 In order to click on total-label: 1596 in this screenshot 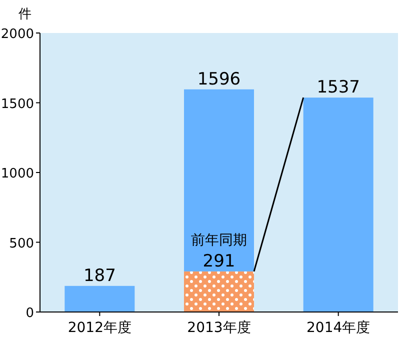, I will do `click(219, 79)`.